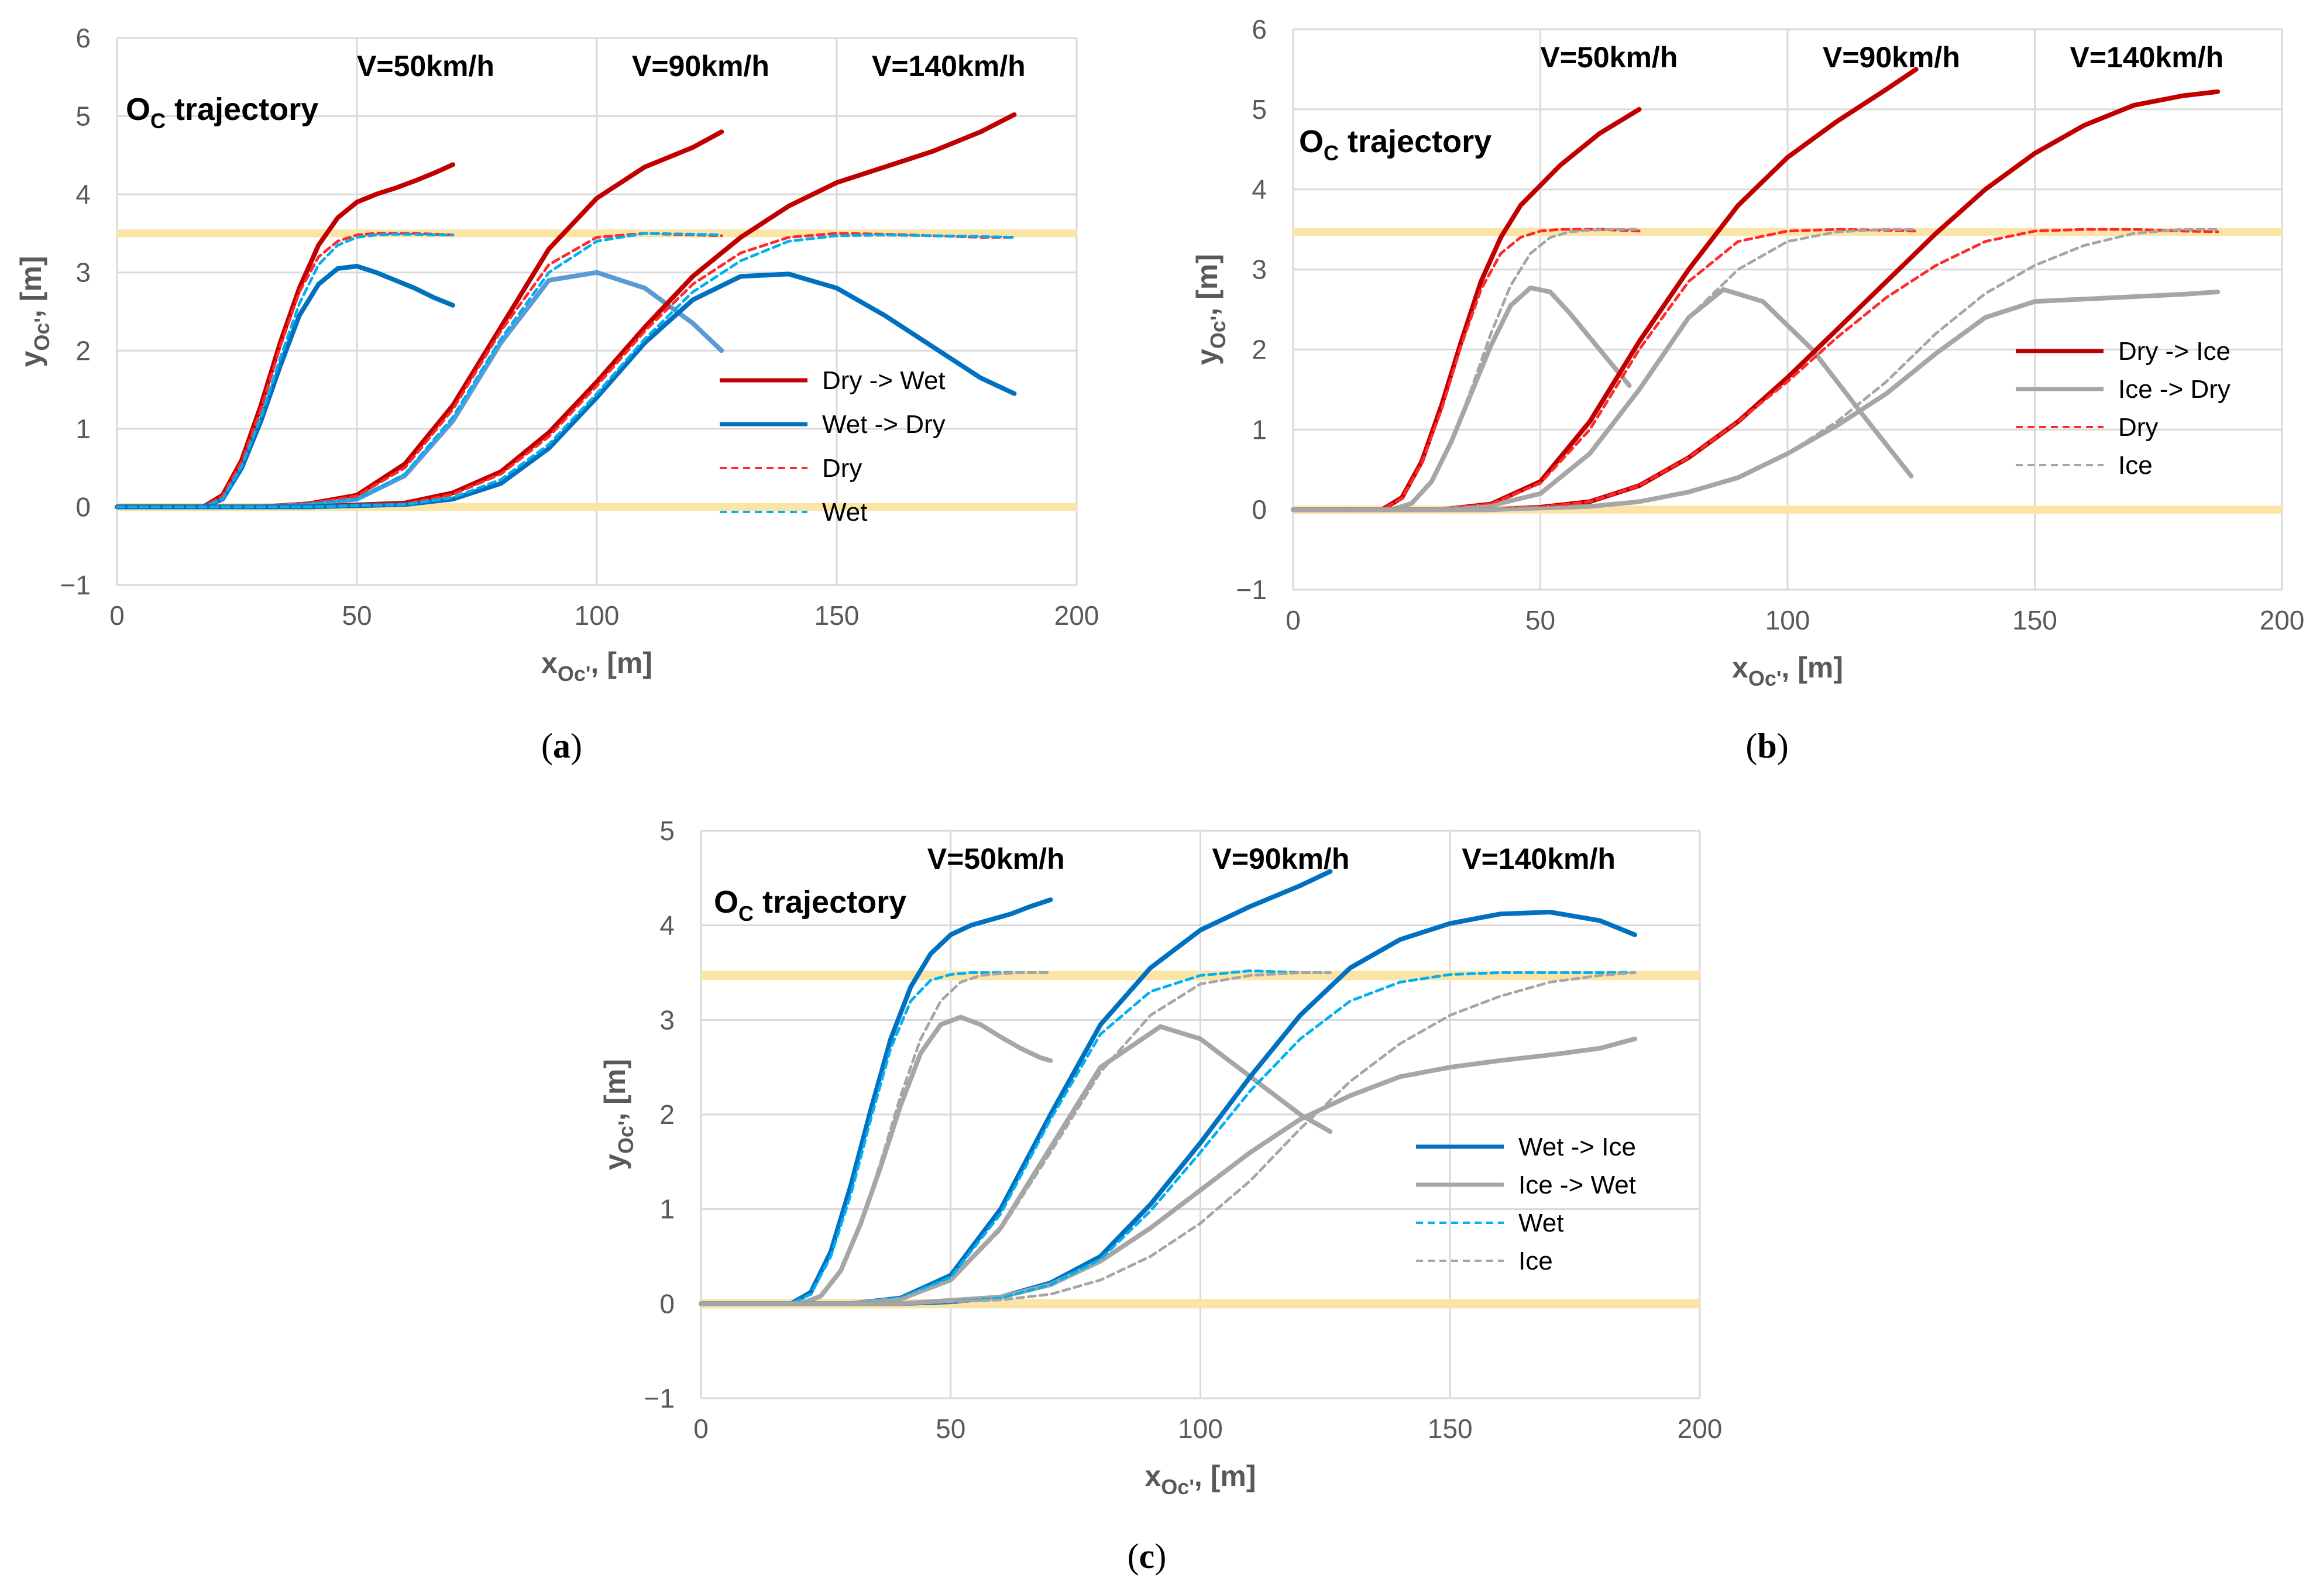  I want to click on panel-label: (c), so click(1147, 1557).